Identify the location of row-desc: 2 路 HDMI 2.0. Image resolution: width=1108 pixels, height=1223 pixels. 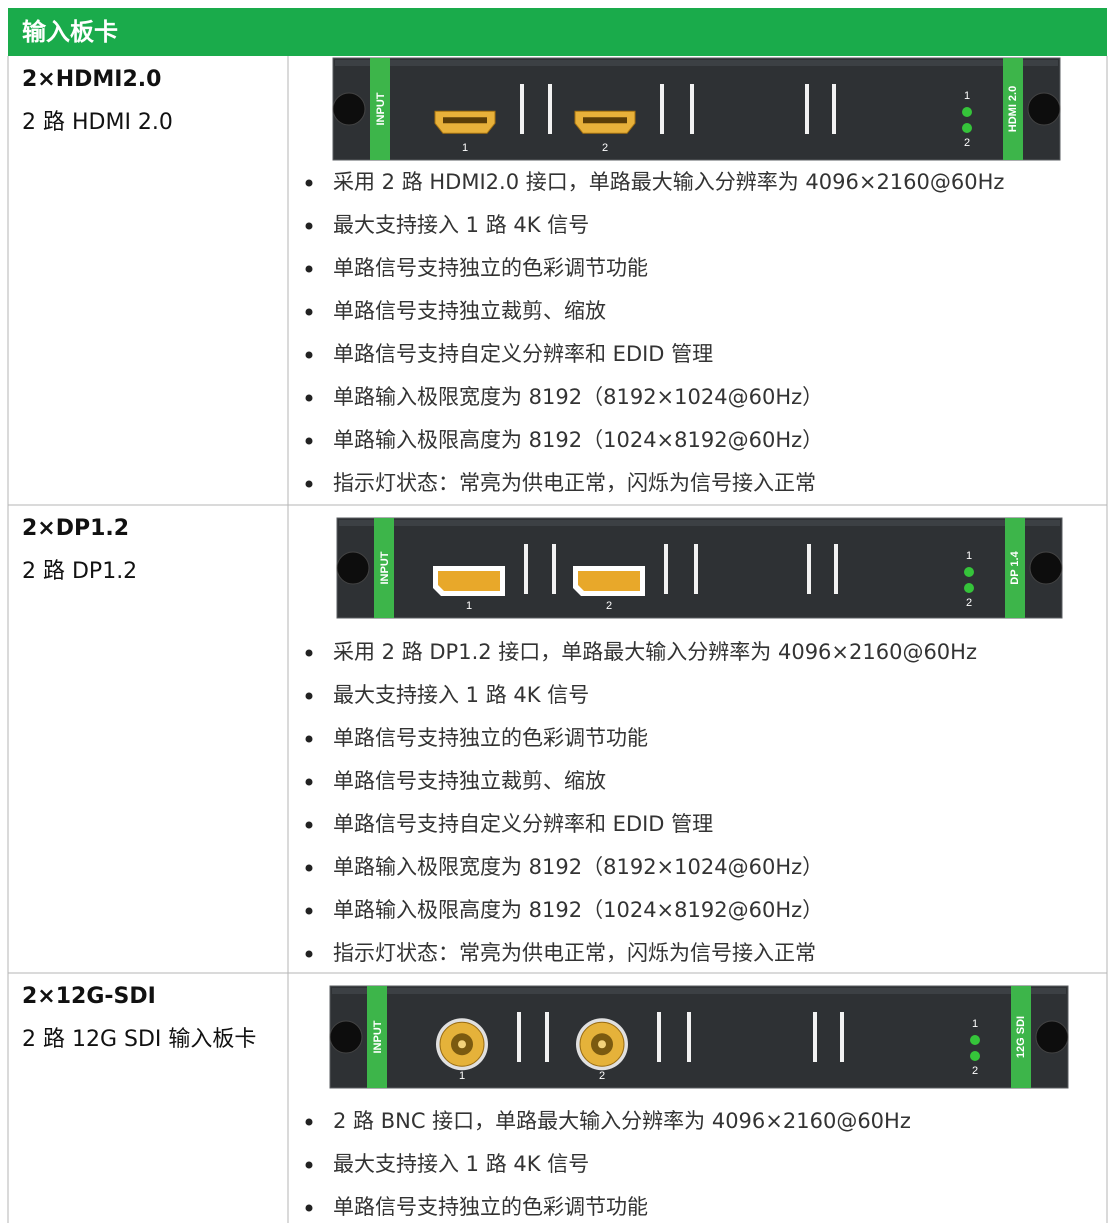
(97, 122).